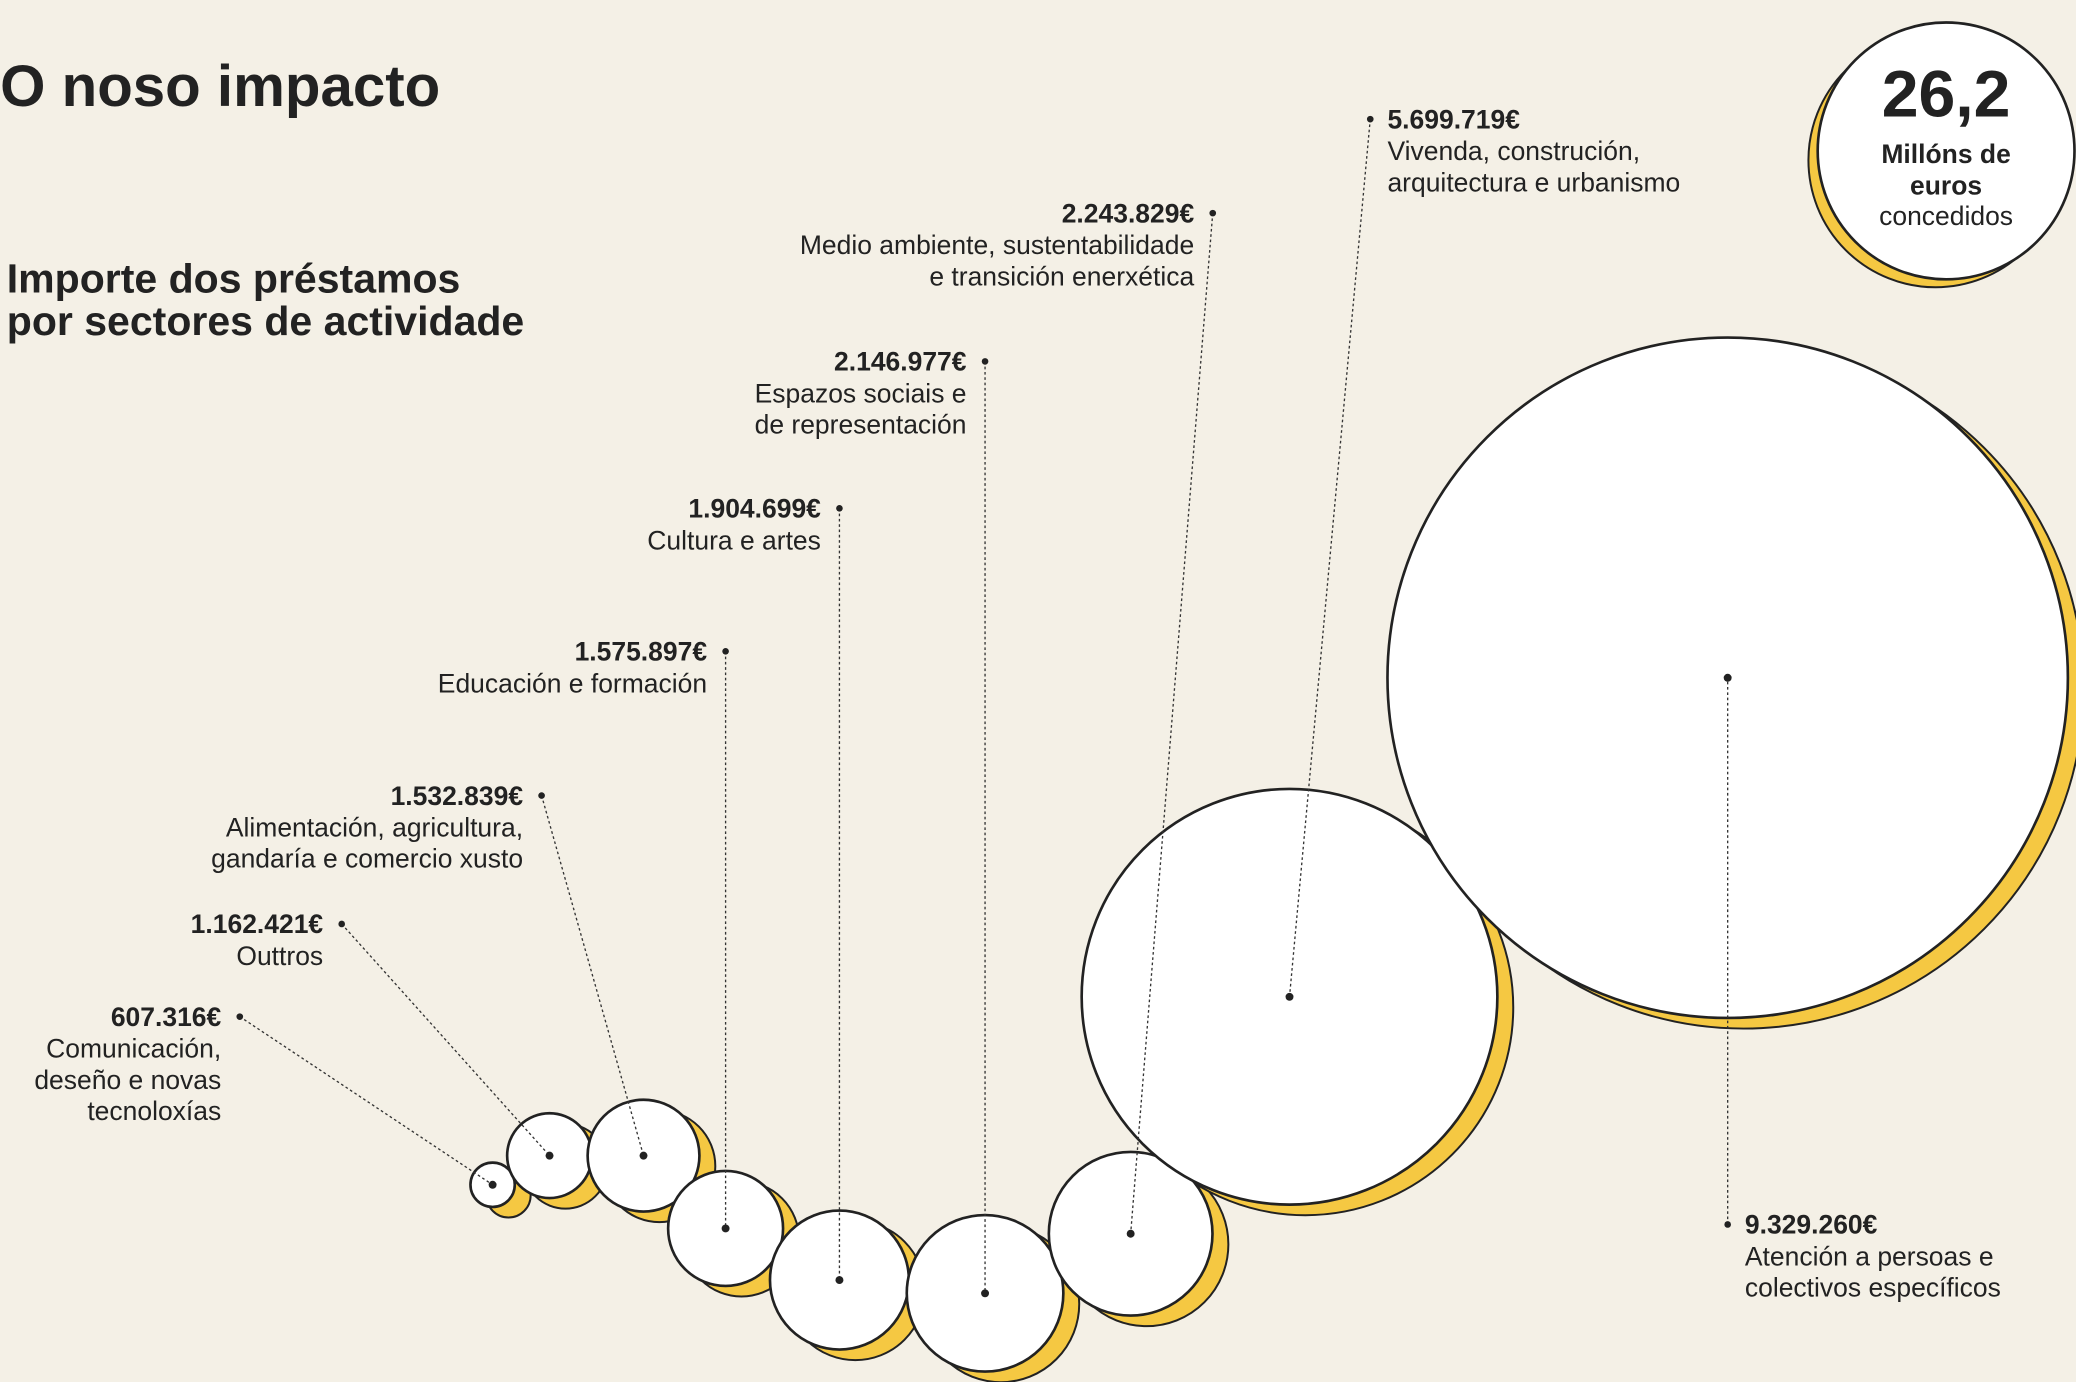 This screenshot has height=1382, width=2076. Describe the element at coordinates (997, 245) in the screenshot. I see `category-label: Medio ambiente, sustentabilidade` at that location.